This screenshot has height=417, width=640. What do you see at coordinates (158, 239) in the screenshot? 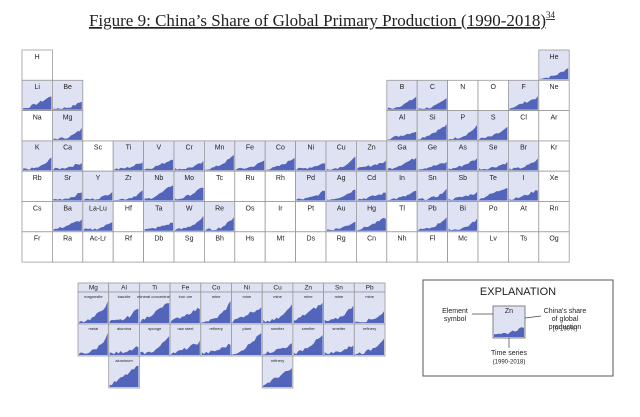
I see `element-symbol: Db` at bounding box center [158, 239].